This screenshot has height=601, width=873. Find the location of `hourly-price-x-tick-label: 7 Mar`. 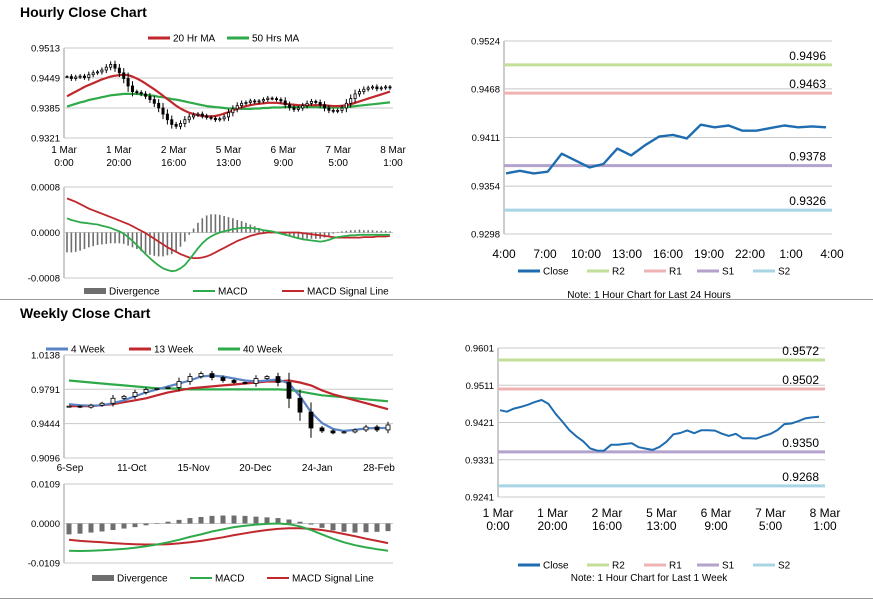

hourly-price-x-tick-label: 7 Mar is located at coordinates (338, 150).